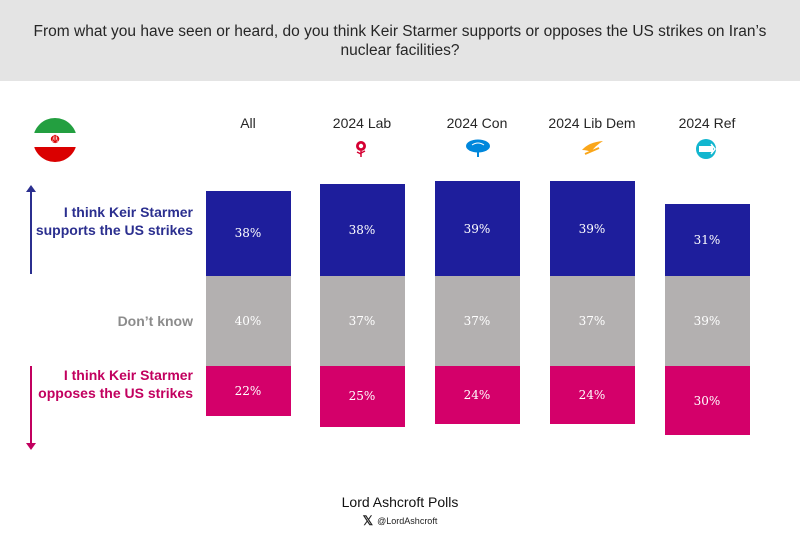  I want to click on column-heading: 2024 Ref, so click(707, 123).